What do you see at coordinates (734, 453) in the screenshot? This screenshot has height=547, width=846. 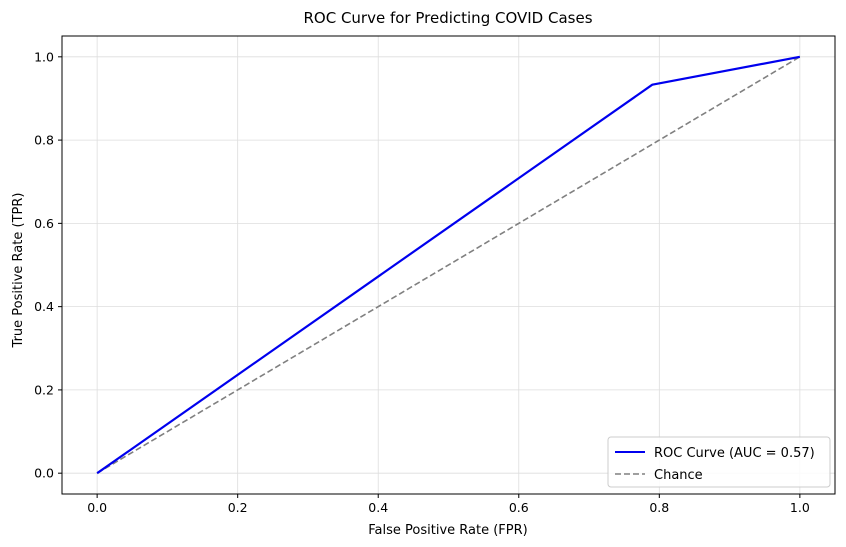 I see `legend-label-roc: ROC Curve (AUC = 0.57)` at bounding box center [734, 453].